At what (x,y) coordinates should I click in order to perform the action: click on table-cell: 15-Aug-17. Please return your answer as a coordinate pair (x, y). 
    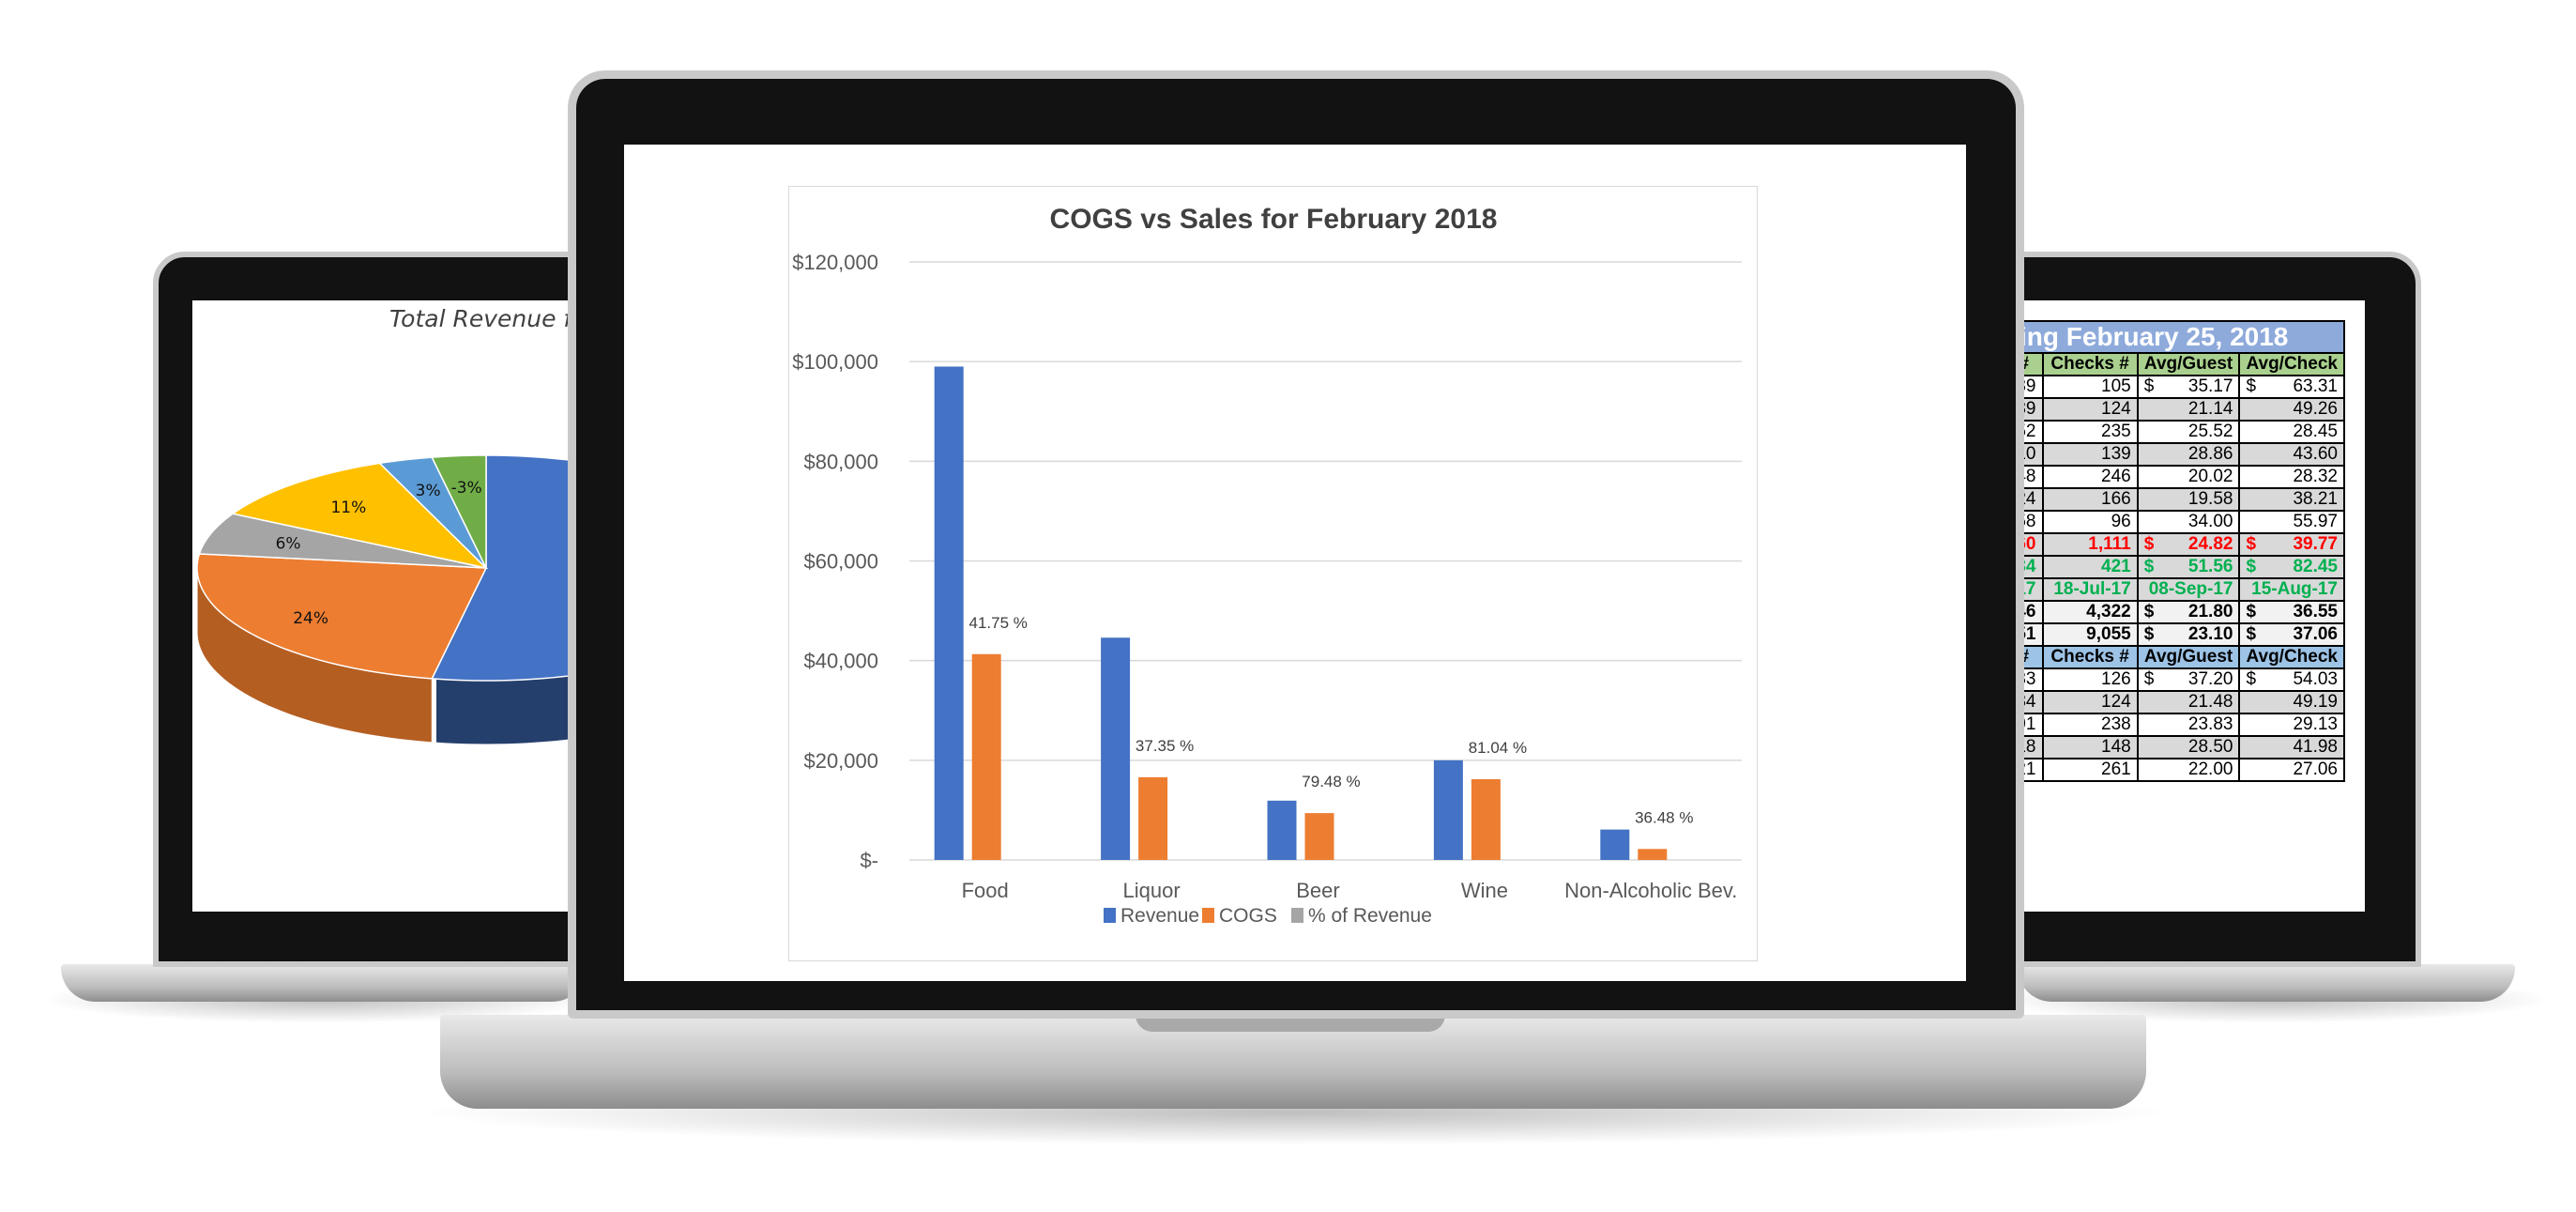
    Looking at the image, I should click on (2291, 589).